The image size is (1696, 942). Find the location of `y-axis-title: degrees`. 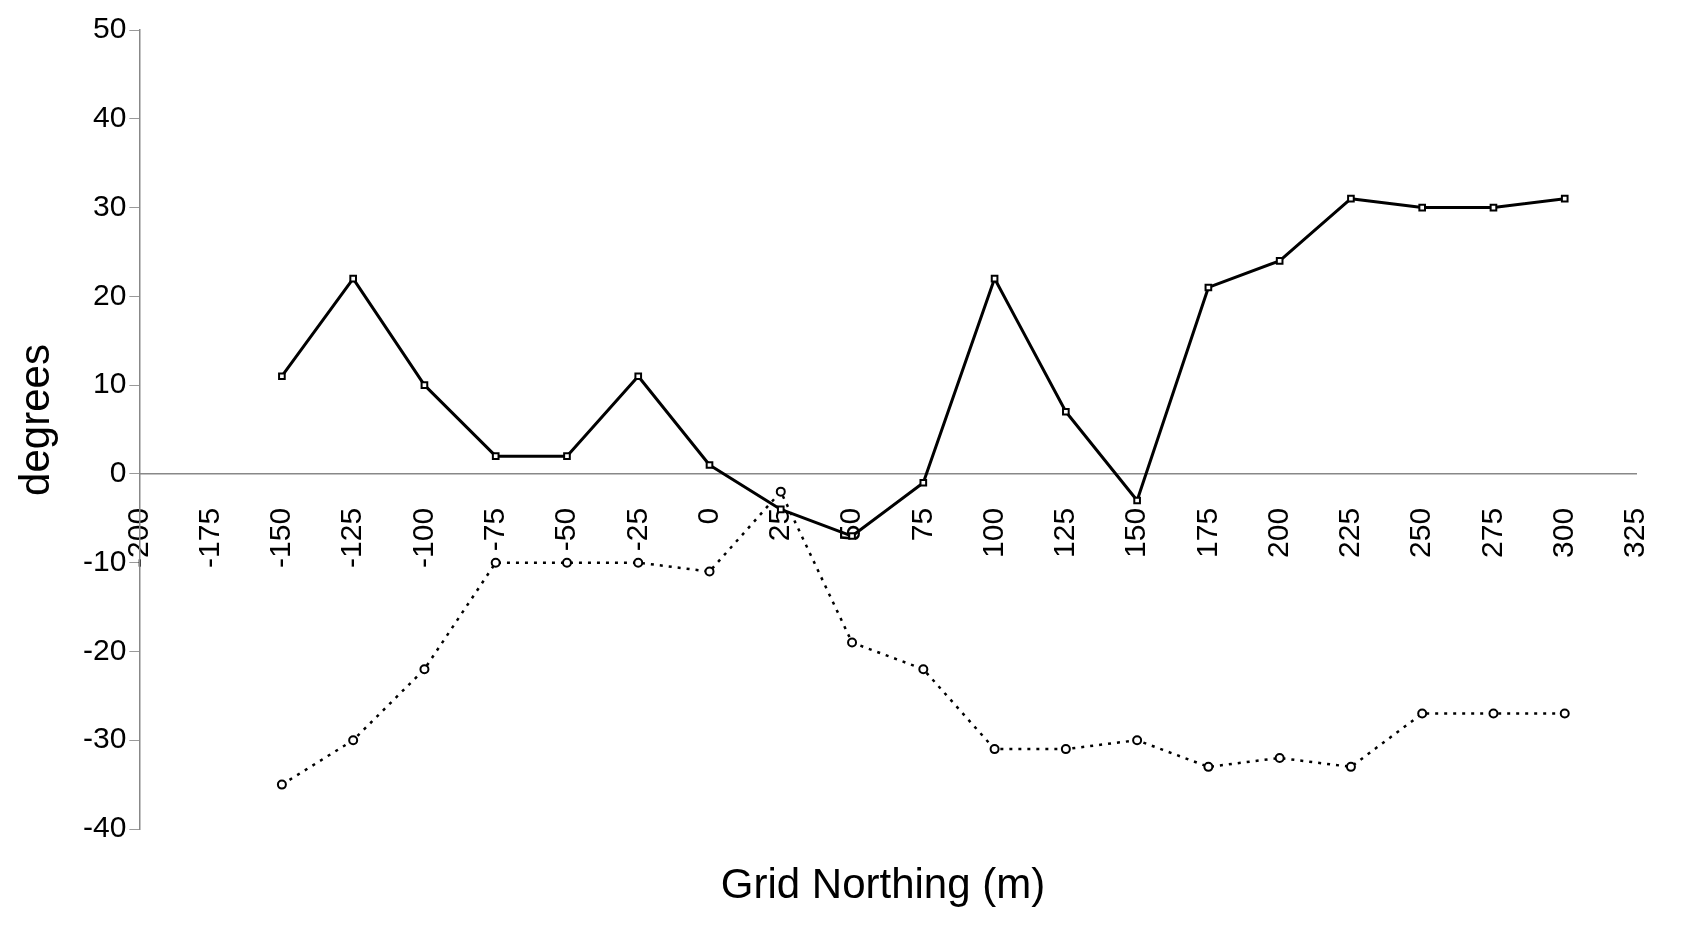

y-axis-title: degrees is located at coordinates (35, 420).